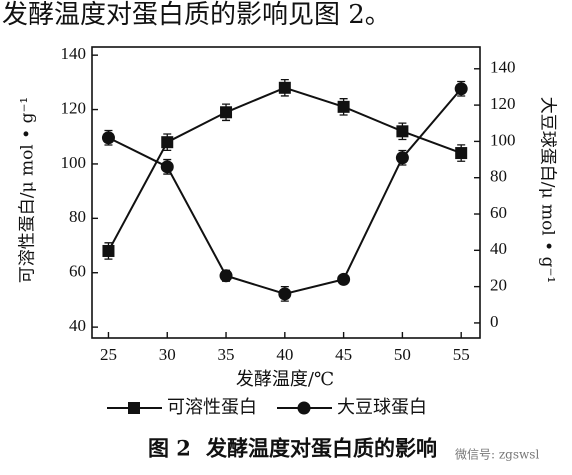 The height and width of the screenshot is (475, 572). What do you see at coordinates (169, 448) in the screenshot?
I see `caption-label: 图 2` at bounding box center [169, 448].